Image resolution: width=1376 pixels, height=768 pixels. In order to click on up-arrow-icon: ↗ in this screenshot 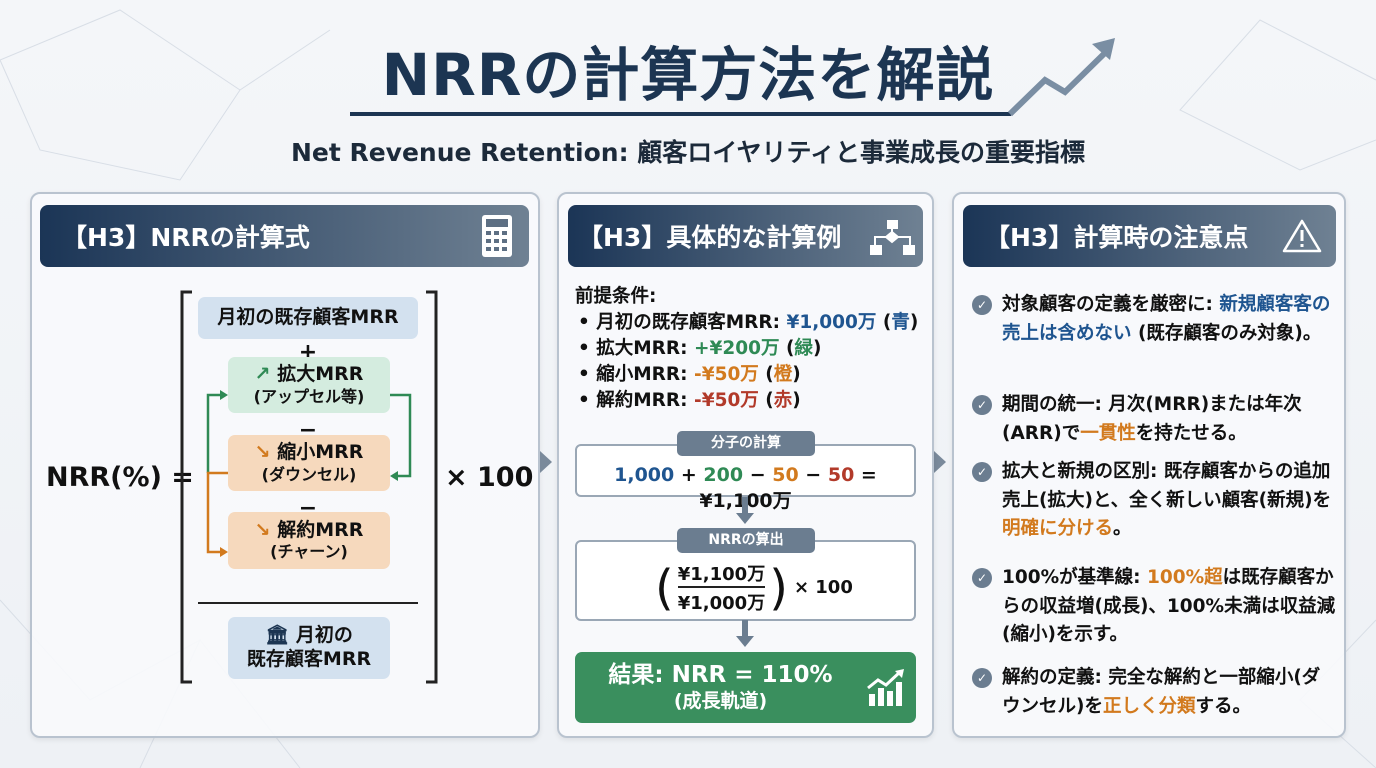, I will do `click(262, 374)`.